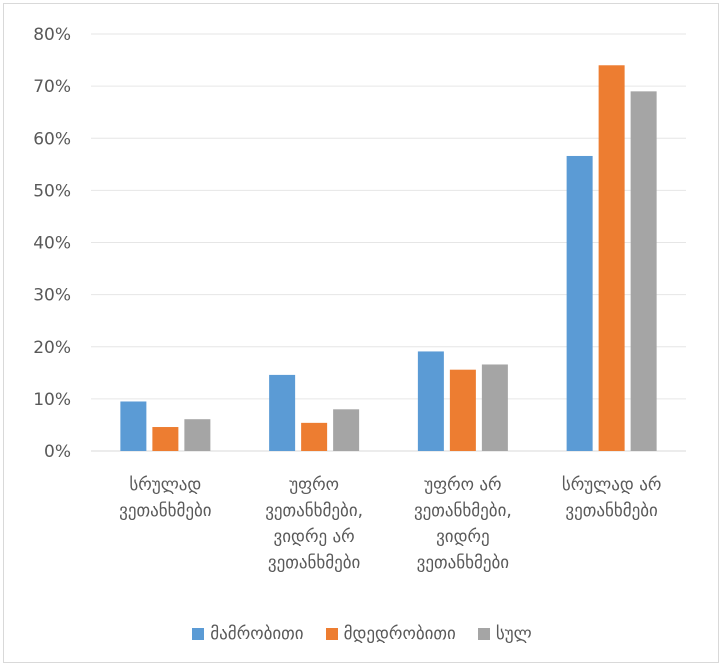 The image size is (724, 668). Describe the element at coordinates (612, 485) in the screenshot. I see `x-tick-label: სრულად არ` at that location.